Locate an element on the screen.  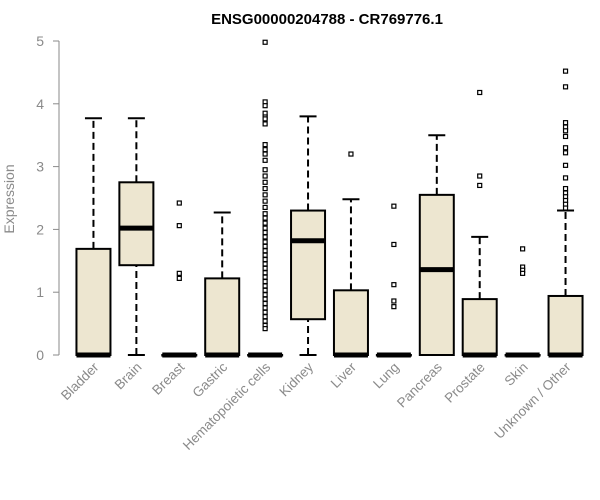
box-pancreas is located at coordinates (436, 245).